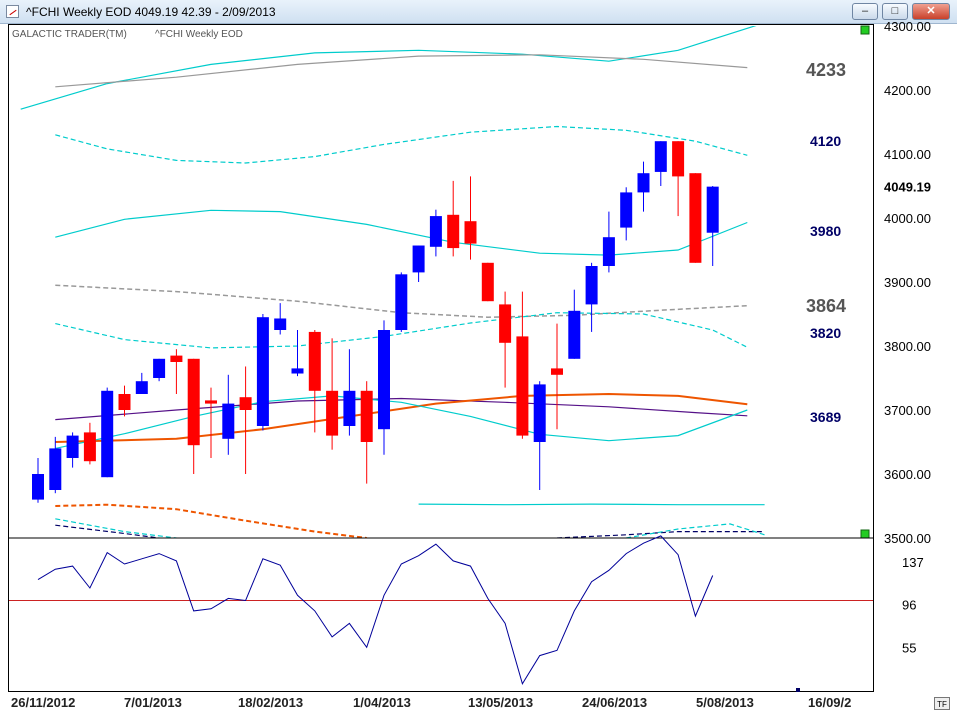  What do you see at coordinates (798, 690) in the screenshot?
I see `oscillator-marker` at bounding box center [798, 690].